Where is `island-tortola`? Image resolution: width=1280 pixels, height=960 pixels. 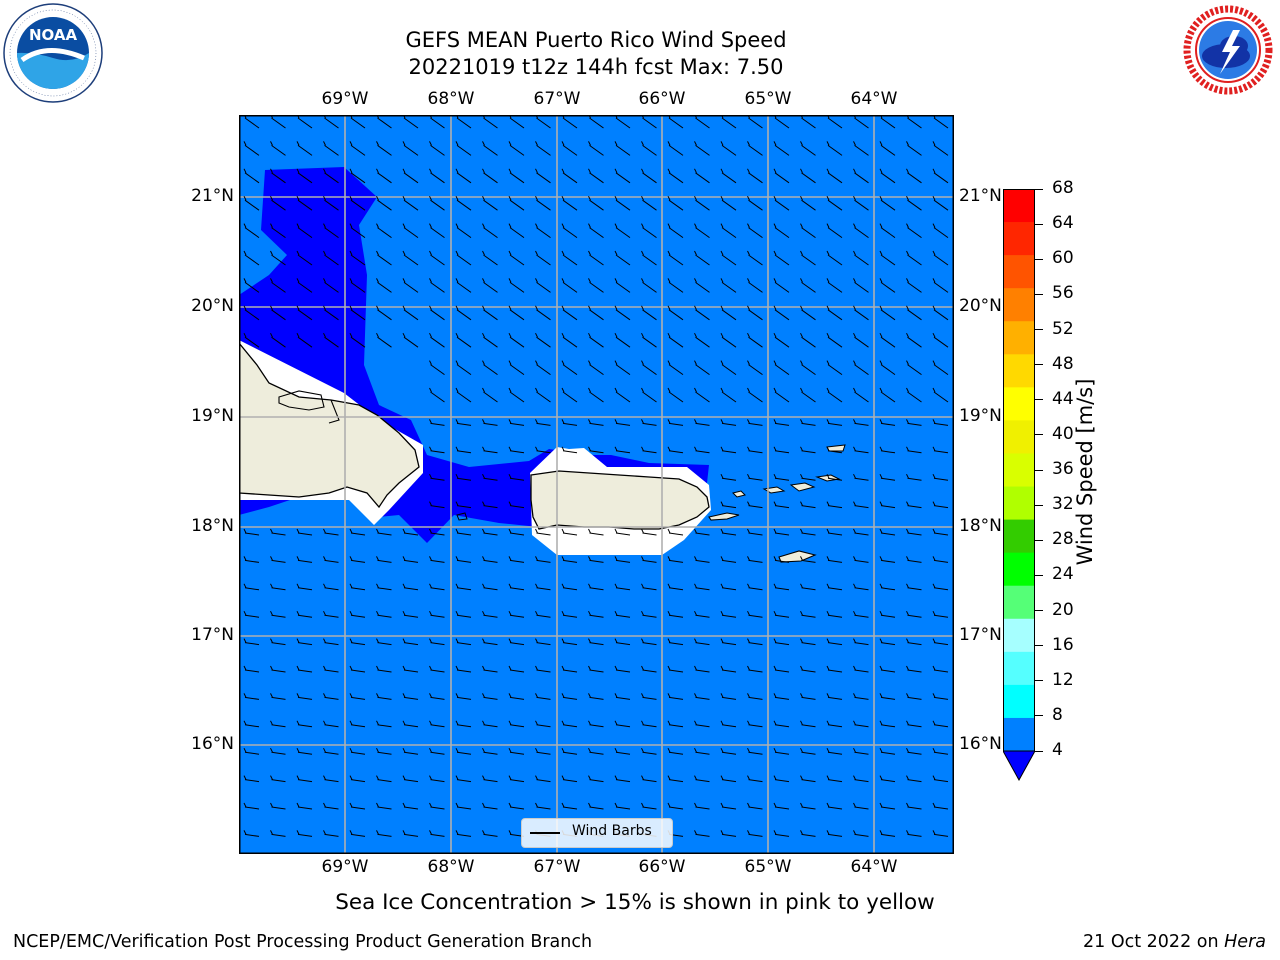
island-tortola is located at coordinates (828, 478).